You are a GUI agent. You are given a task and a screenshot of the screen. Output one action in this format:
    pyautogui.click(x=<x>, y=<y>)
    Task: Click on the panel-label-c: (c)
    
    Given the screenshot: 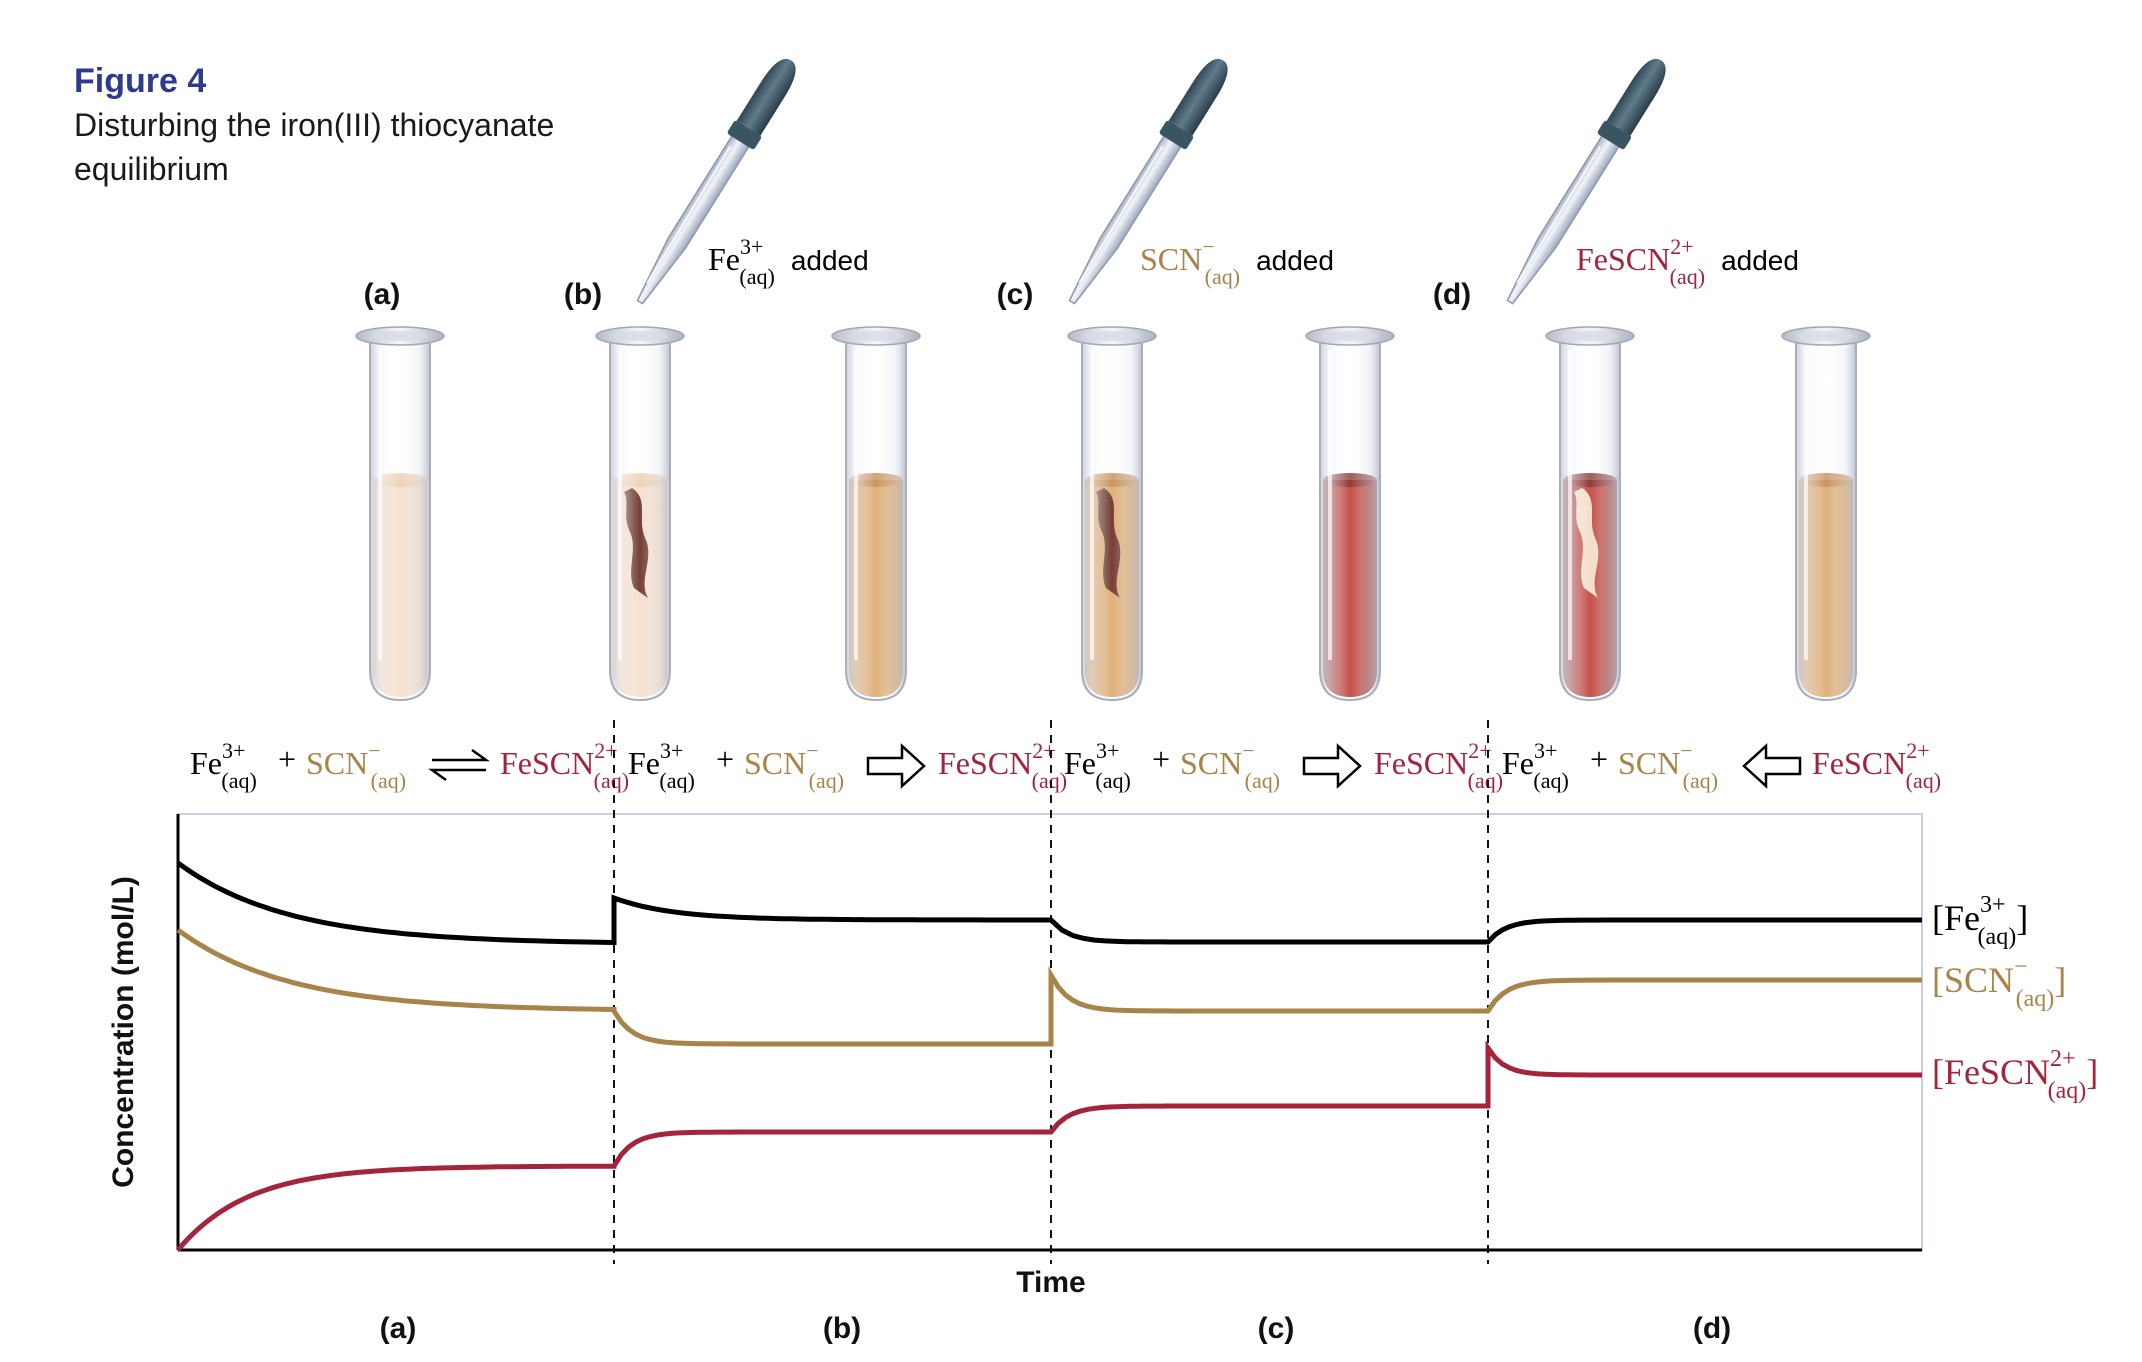 What is the action you would take?
    pyautogui.click(x=1015, y=294)
    